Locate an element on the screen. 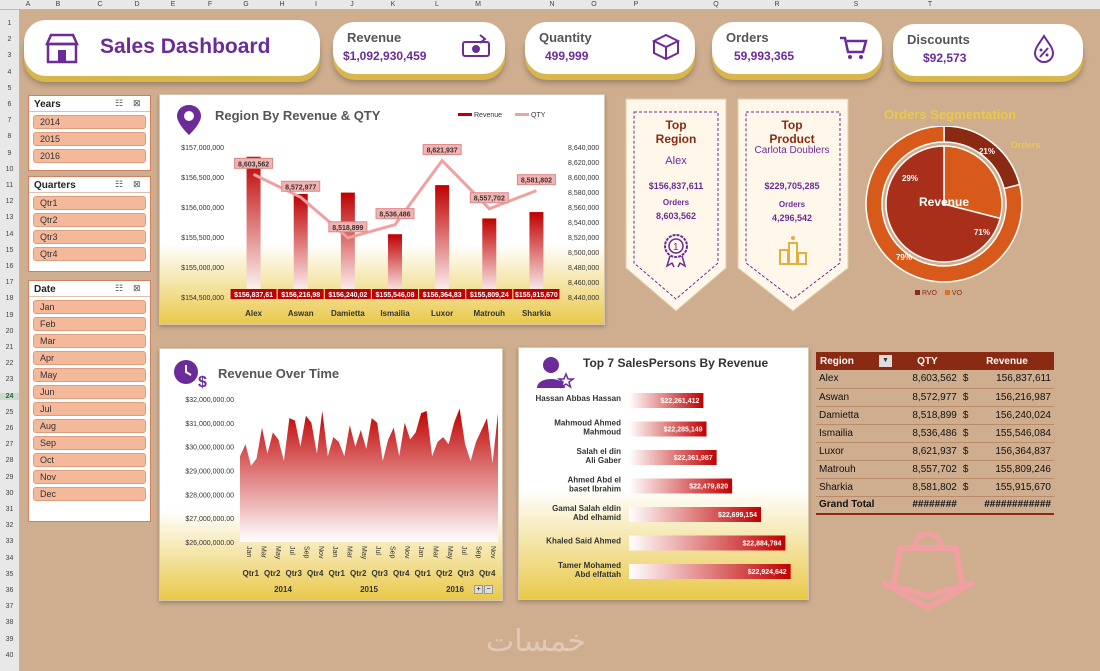 The height and width of the screenshot is (671, 1100). row-header: 34 is located at coordinates (9, 558).